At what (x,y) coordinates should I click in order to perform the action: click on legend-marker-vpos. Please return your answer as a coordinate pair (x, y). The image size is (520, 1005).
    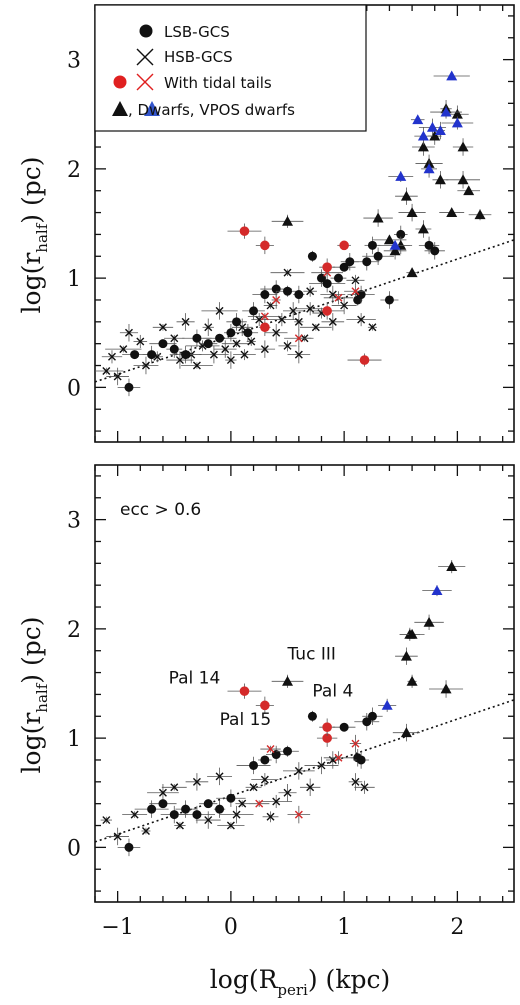
    Looking at the image, I should click on (152, 108).